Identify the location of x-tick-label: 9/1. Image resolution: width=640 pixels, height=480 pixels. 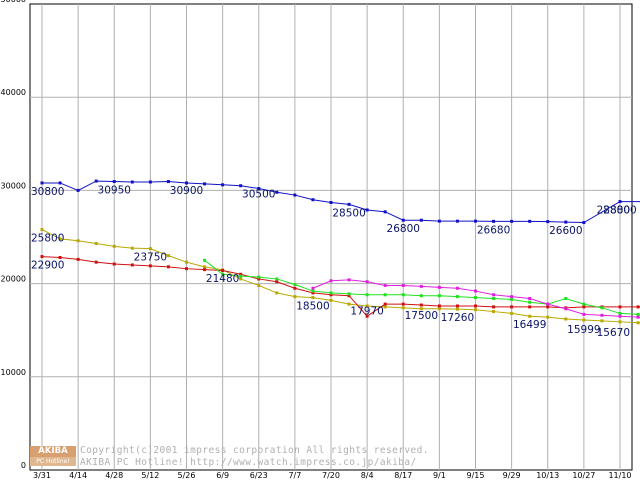
(439, 475).